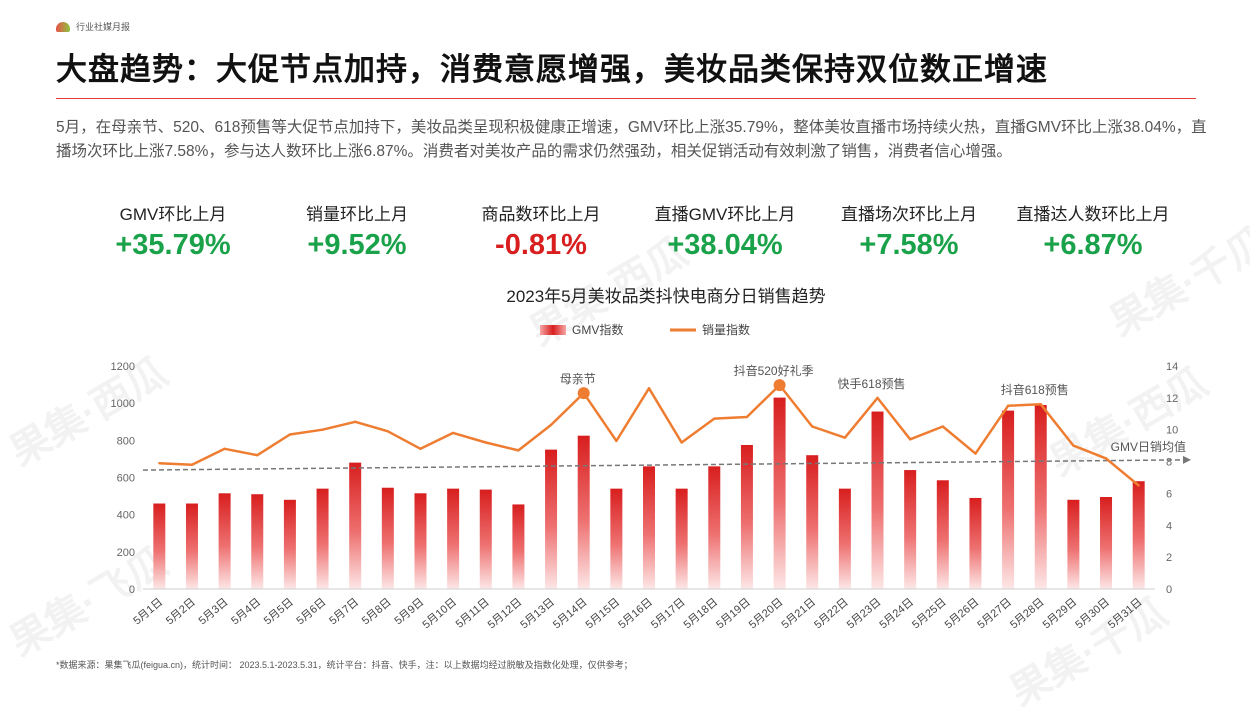  Describe the element at coordinates (173, 214) in the screenshot. I see `kpi-label: GMV环比上月` at that location.